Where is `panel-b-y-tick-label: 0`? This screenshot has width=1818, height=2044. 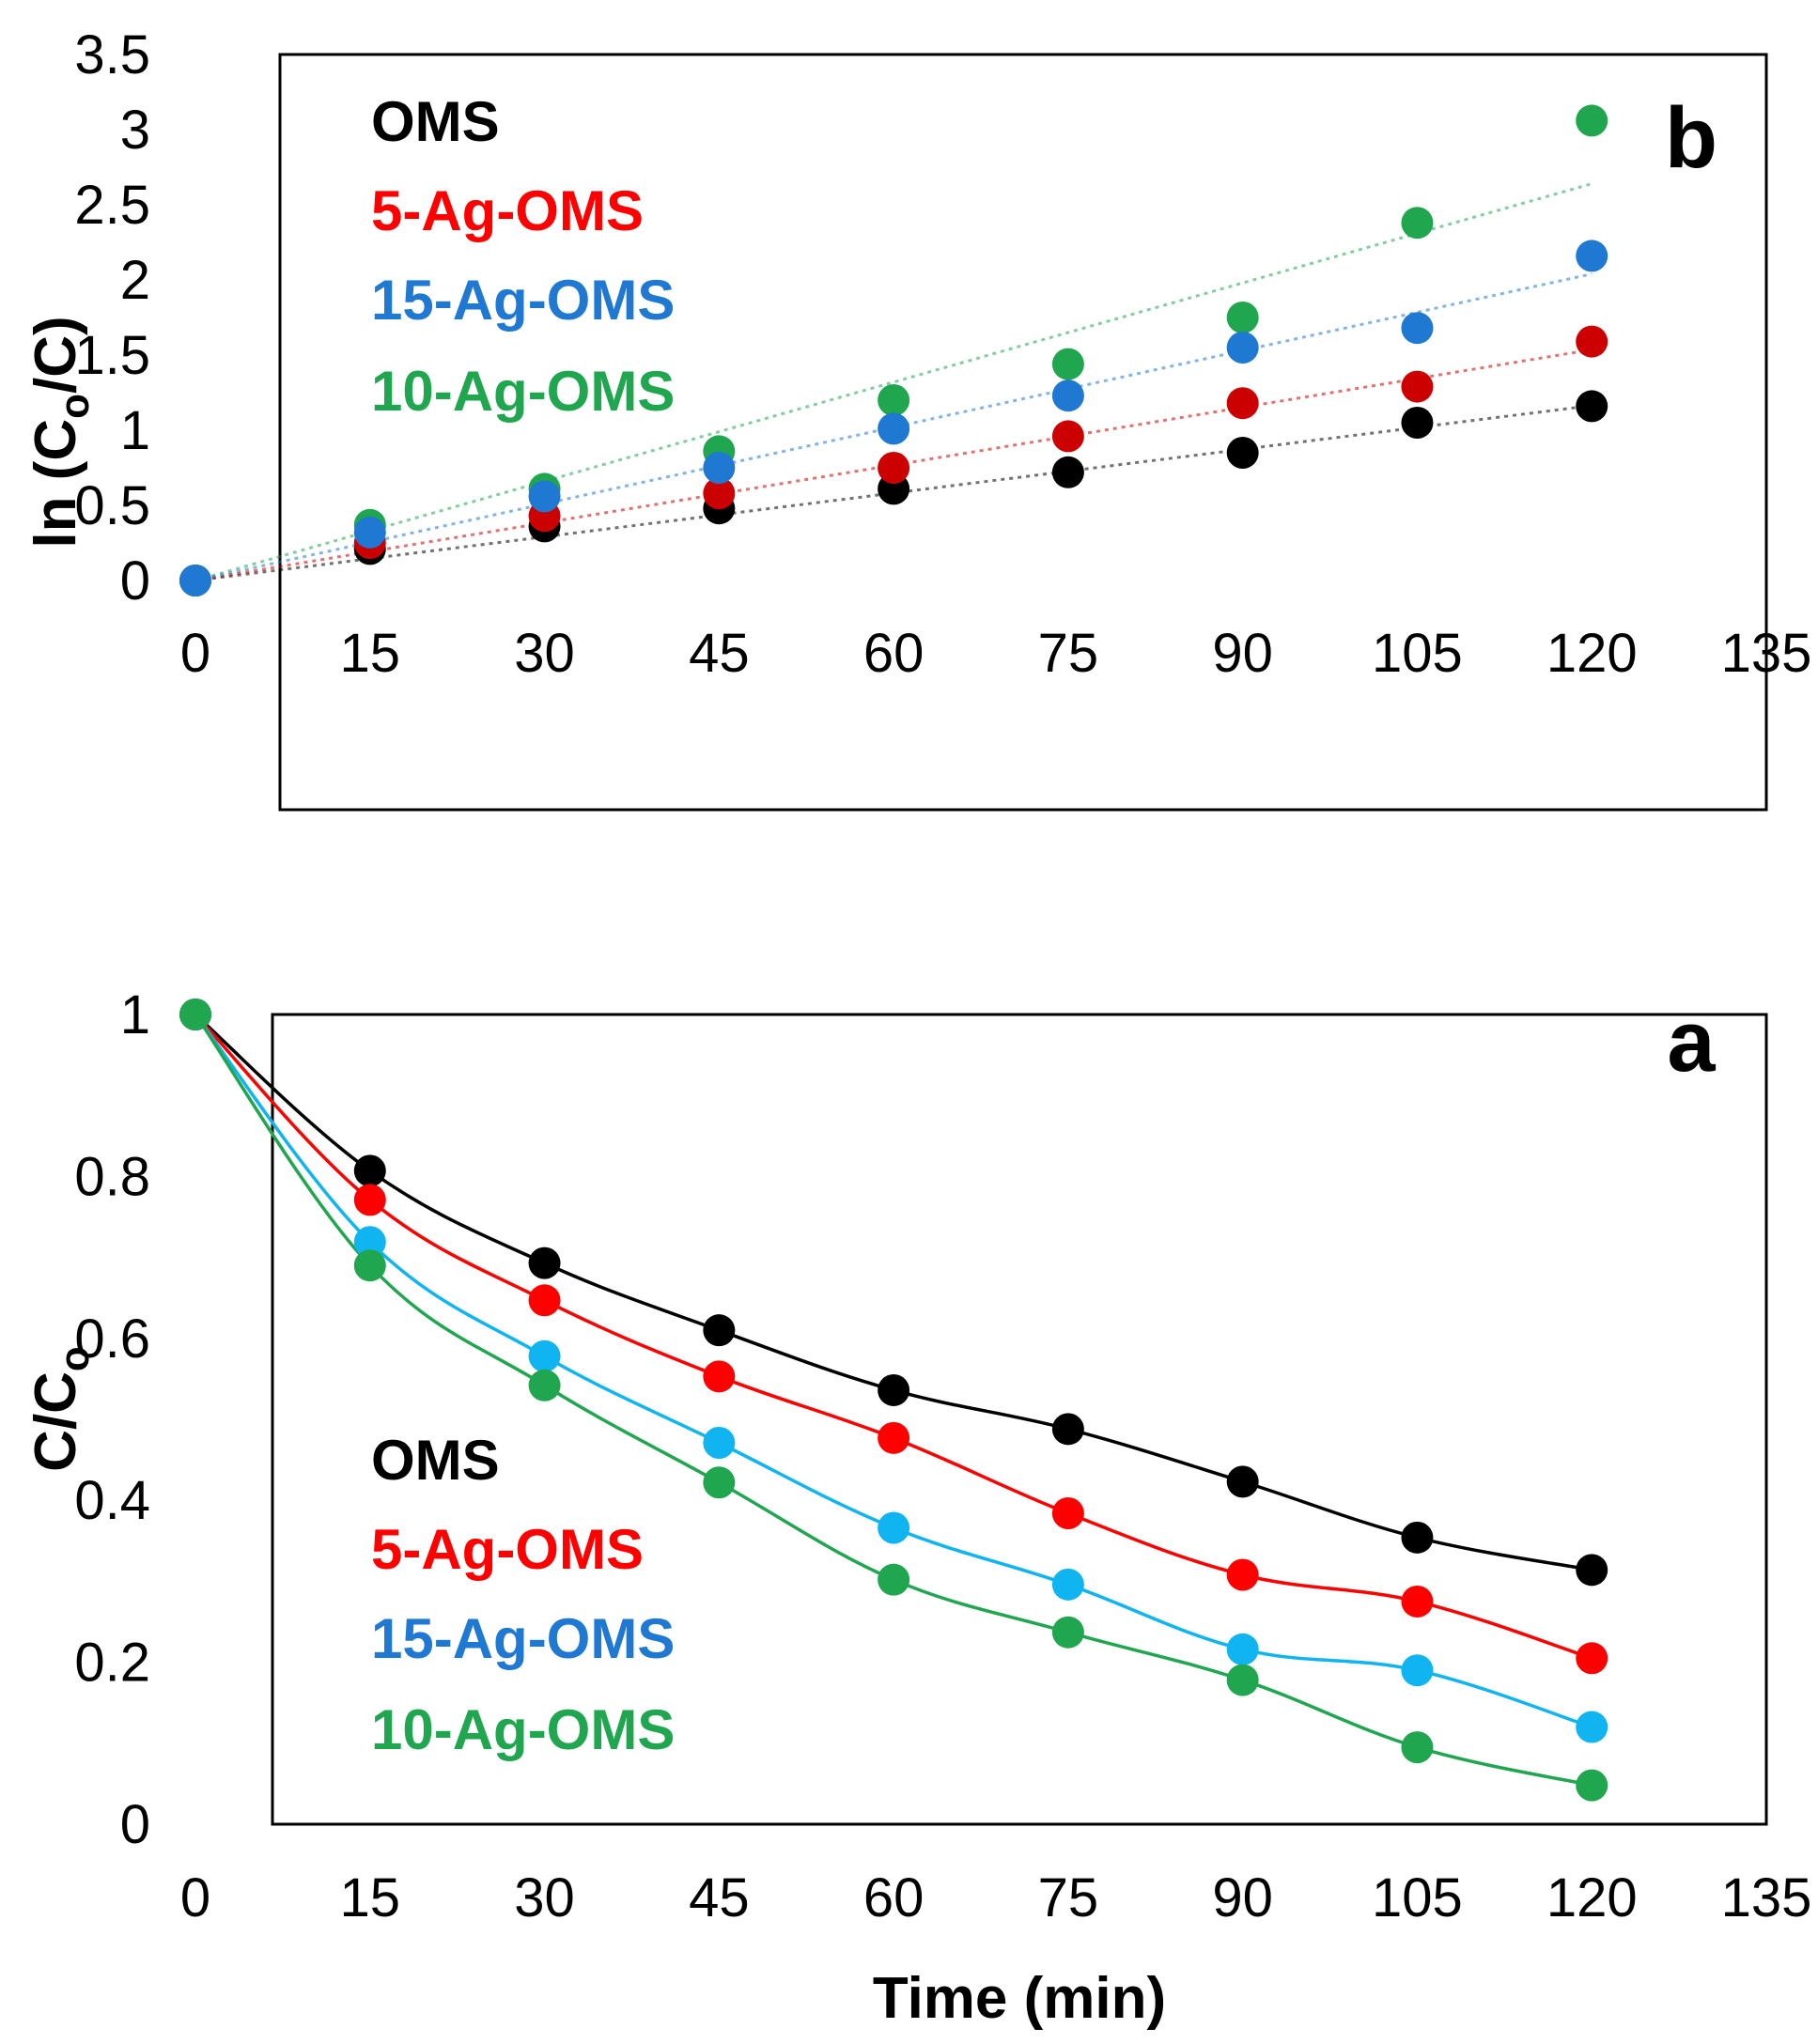
panel-b-y-tick-label: 0 is located at coordinates (135, 581).